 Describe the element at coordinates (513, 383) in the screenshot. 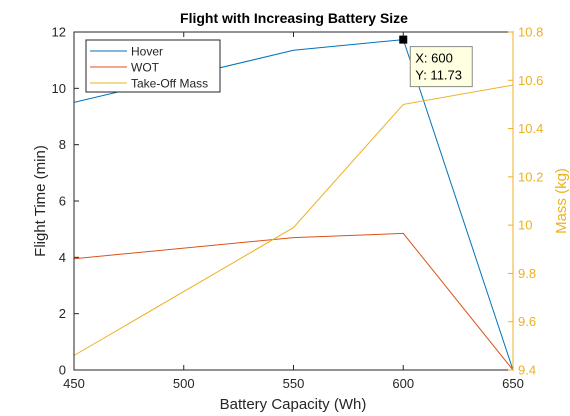

I see `x-tick-label: 650` at that location.